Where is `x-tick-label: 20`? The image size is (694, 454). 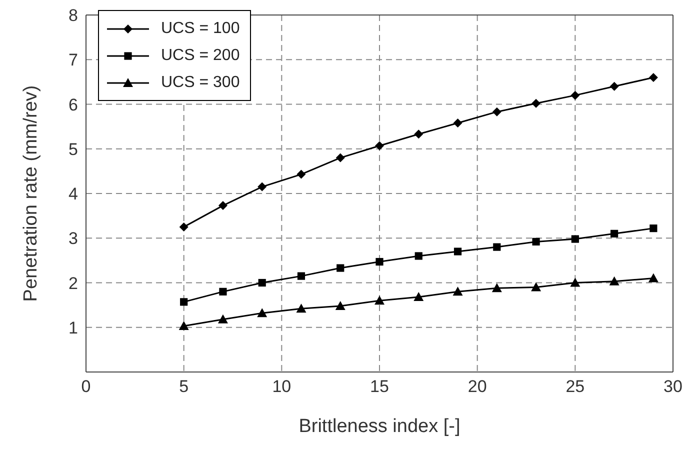
x-tick-label: 20 is located at coordinates (477, 386).